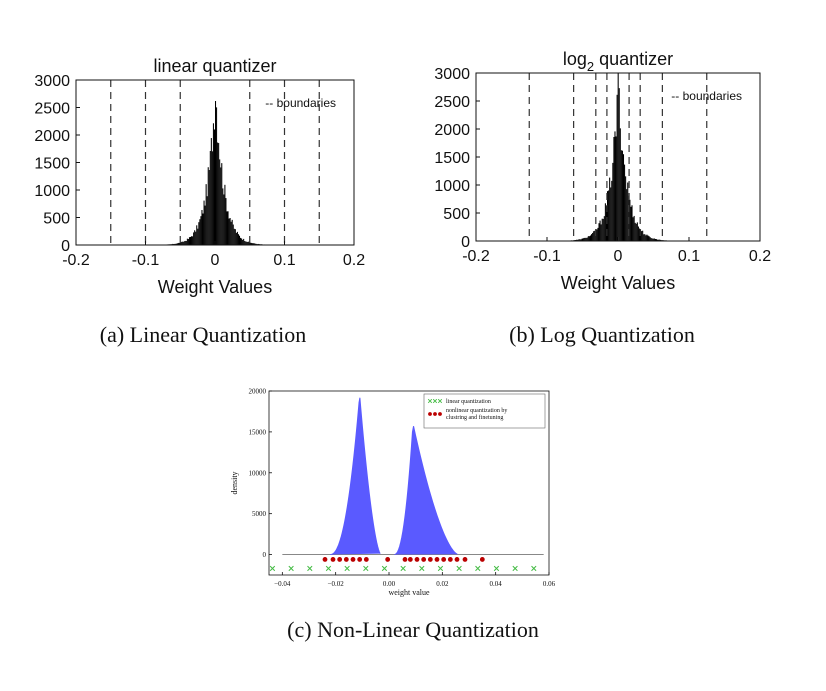 This screenshot has height=691, width=826. I want to click on x-axis-label: Weight Values, so click(618, 283).